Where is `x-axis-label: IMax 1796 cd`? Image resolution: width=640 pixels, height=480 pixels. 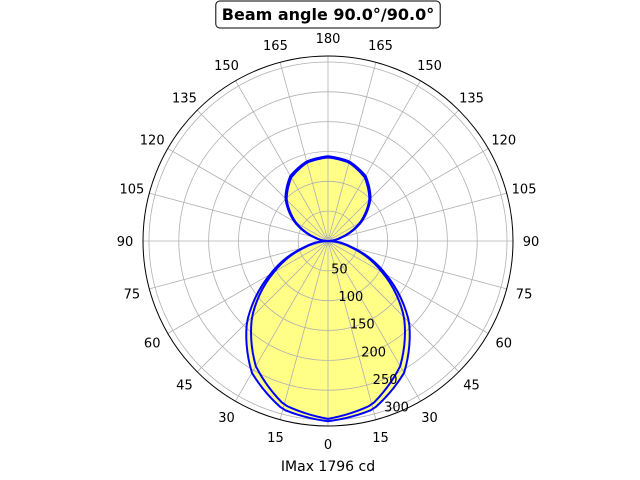 x-axis-label: IMax 1796 cd is located at coordinates (328, 467).